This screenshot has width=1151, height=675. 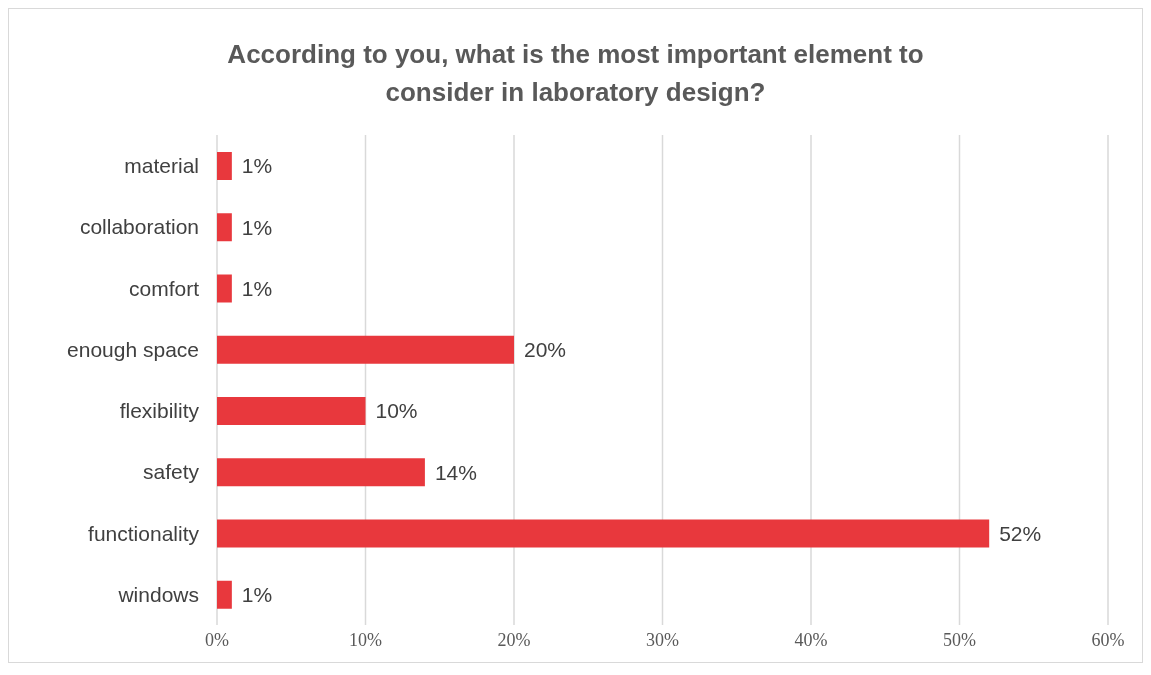 I want to click on x-tick-label: 40%, so click(x=811, y=639).